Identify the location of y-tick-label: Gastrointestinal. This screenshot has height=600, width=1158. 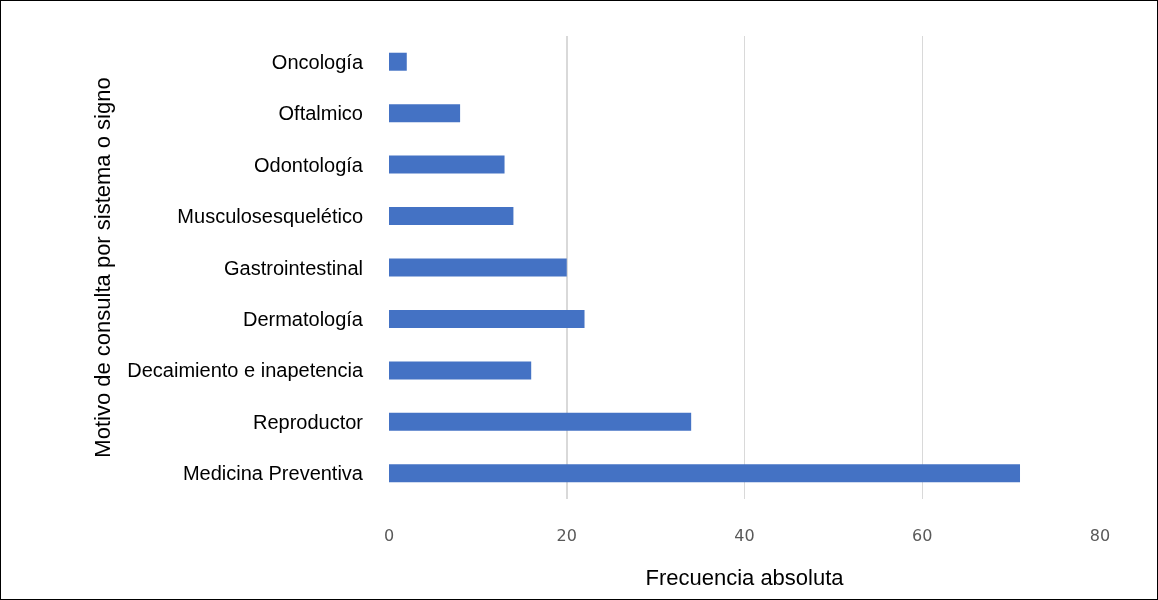
(293, 267).